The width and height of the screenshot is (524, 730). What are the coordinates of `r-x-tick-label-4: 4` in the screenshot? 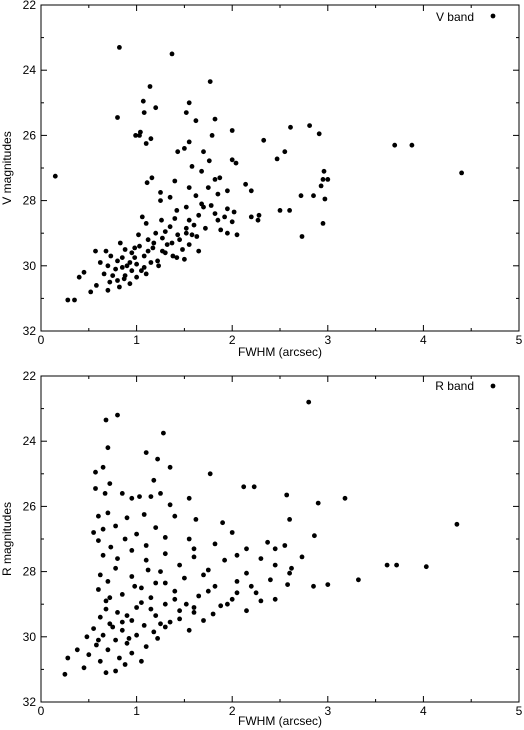 It's located at (423, 711).